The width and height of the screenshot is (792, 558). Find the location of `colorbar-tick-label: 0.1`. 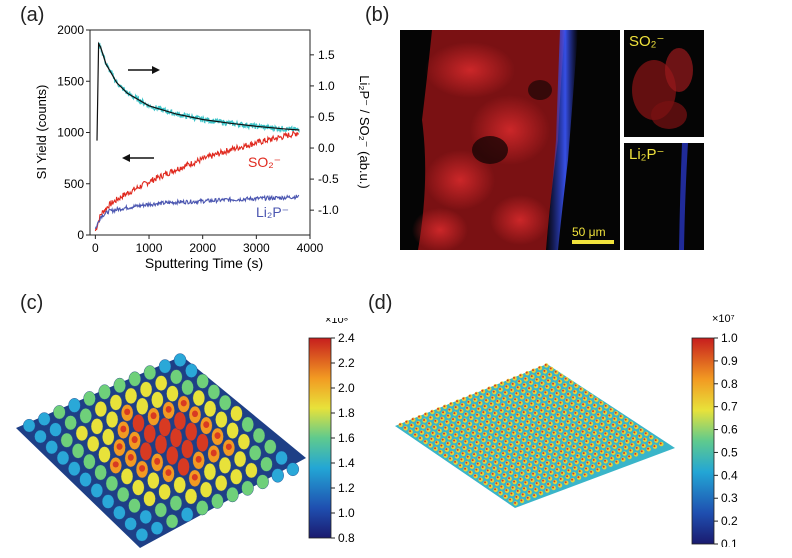

colorbar-tick-label: 0.1 is located at coordinates (729, 542).